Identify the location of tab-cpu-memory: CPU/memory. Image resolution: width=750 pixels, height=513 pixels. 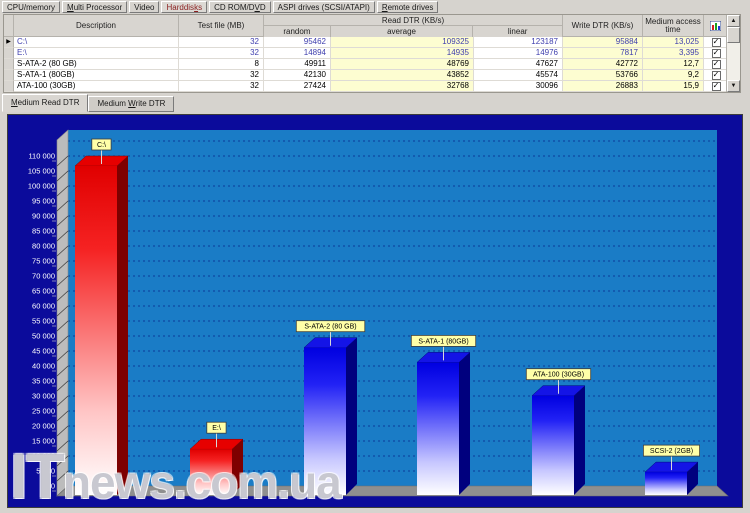
(31, 7).